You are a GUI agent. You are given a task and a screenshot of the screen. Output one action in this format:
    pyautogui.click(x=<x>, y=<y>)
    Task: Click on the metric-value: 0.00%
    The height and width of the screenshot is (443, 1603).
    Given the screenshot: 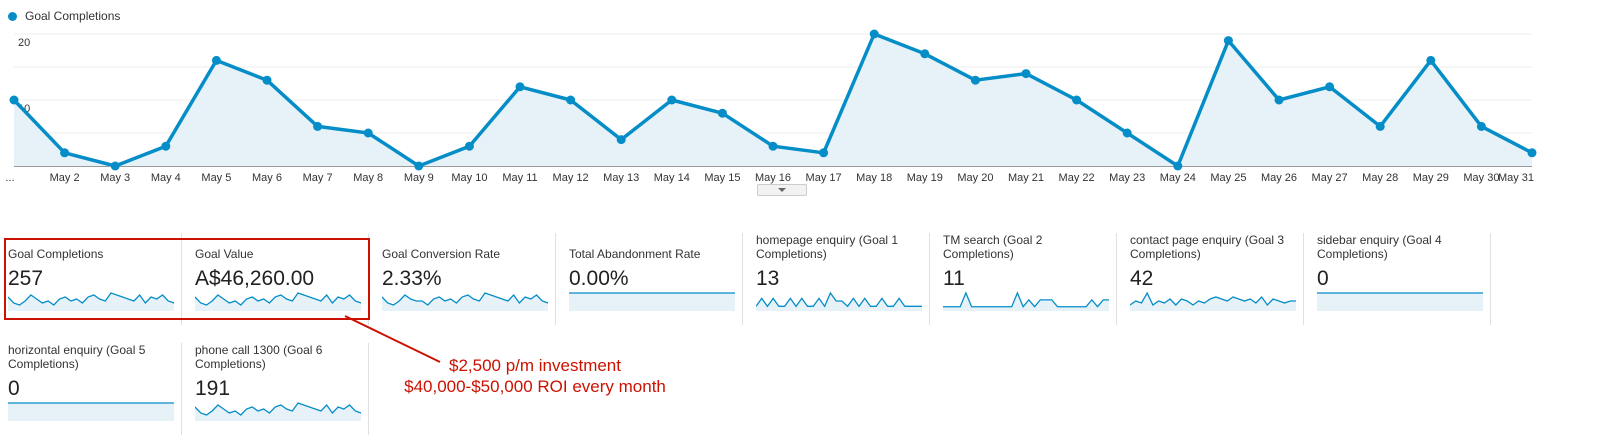 What is the action you would take?
    pyautogui.click(x=599, y=278)
    